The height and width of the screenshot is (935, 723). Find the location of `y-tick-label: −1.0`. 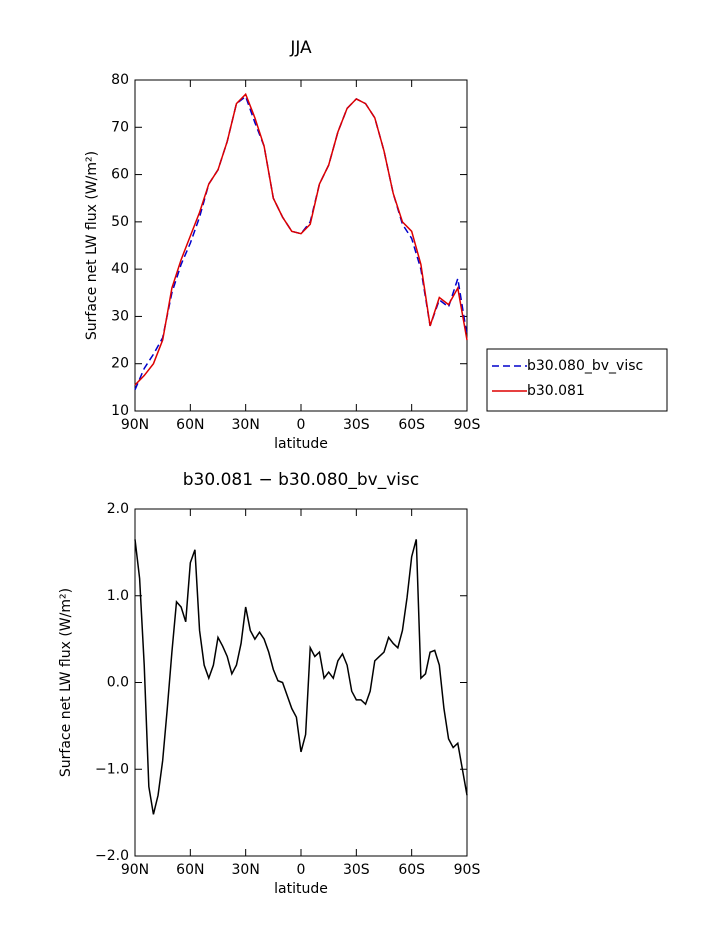

y-tick-label: −1.0 is located at coordinates (112, 769).